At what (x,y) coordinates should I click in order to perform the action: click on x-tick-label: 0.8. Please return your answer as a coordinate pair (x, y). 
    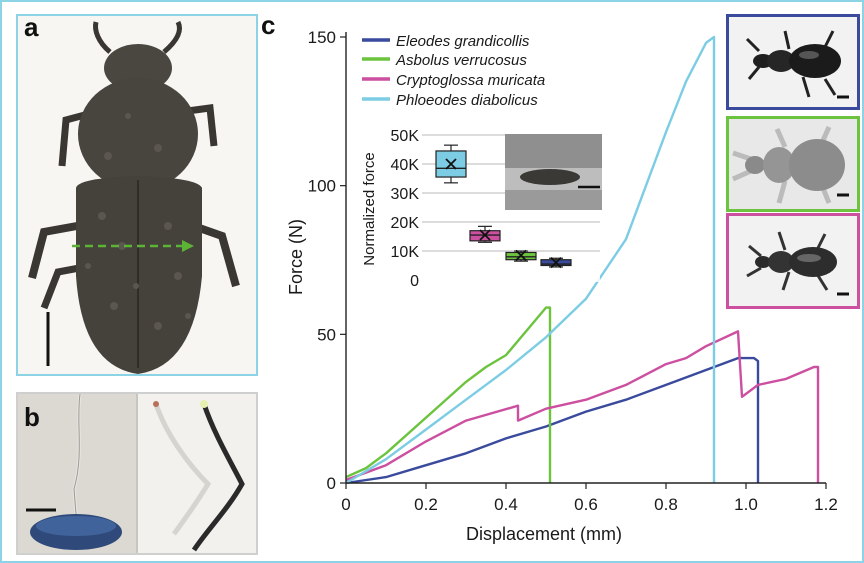
    Looking at the image, I should click on (666, 504).